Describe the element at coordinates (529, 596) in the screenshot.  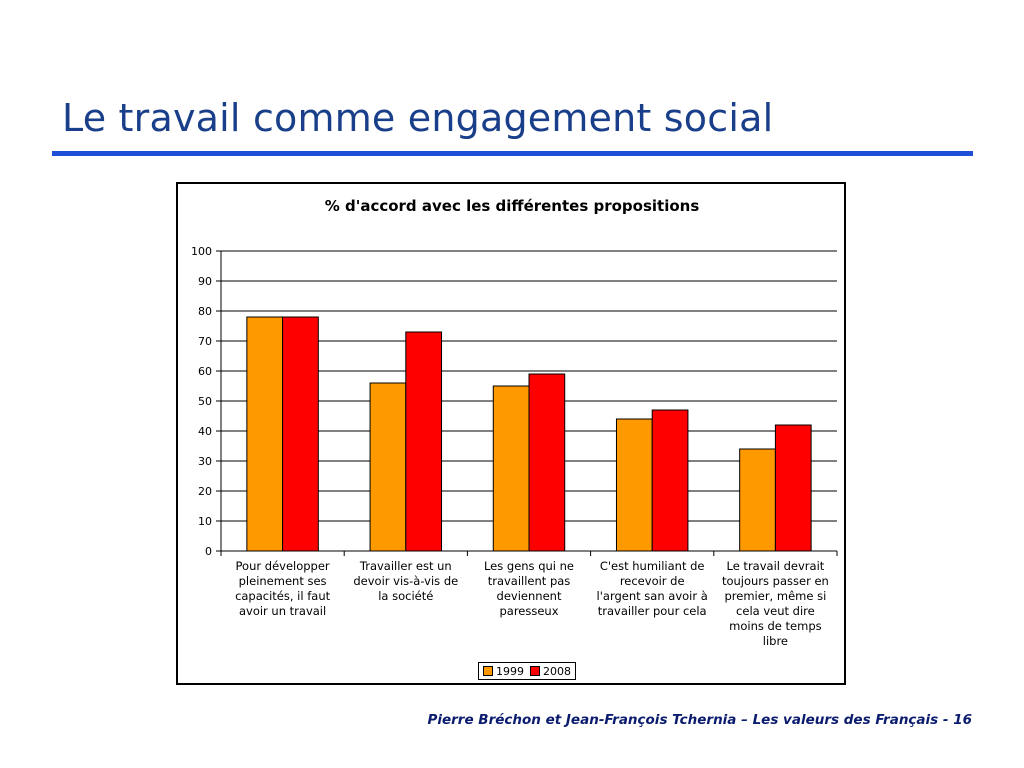
I see `category-label-line: deviennent` at that location.